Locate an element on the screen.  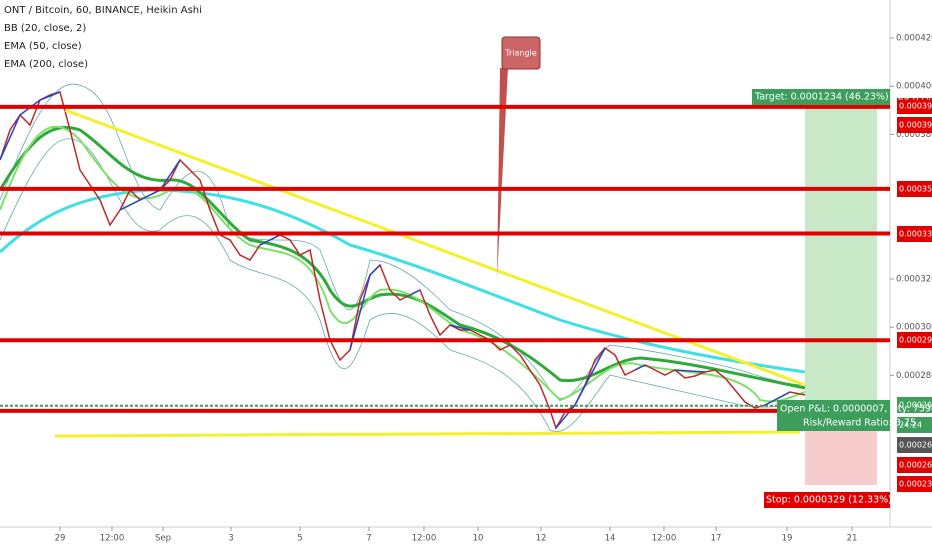
price-tag-text: 0.0003574 is located at coordinates (915, 189).